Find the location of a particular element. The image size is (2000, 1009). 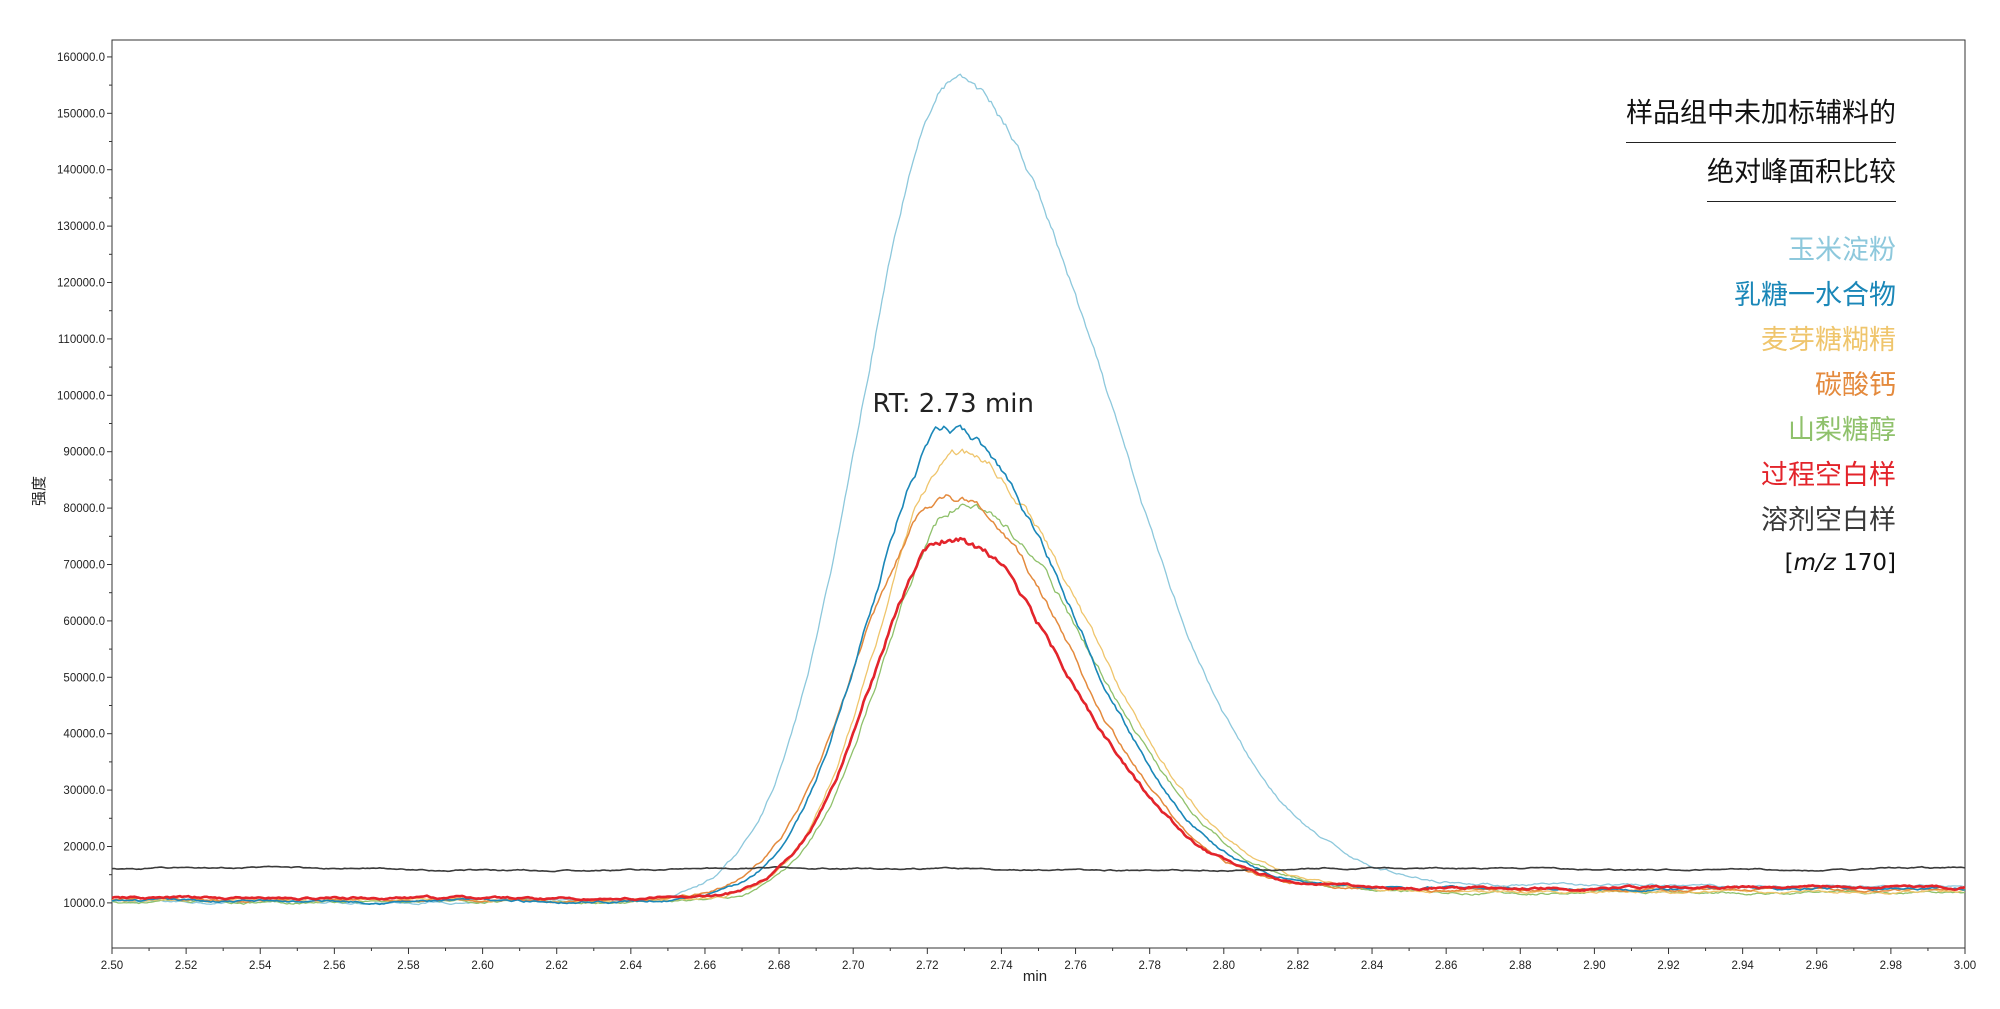

retention-time-annotation: RT: 2.73 min is located at coordinates (953, 404).